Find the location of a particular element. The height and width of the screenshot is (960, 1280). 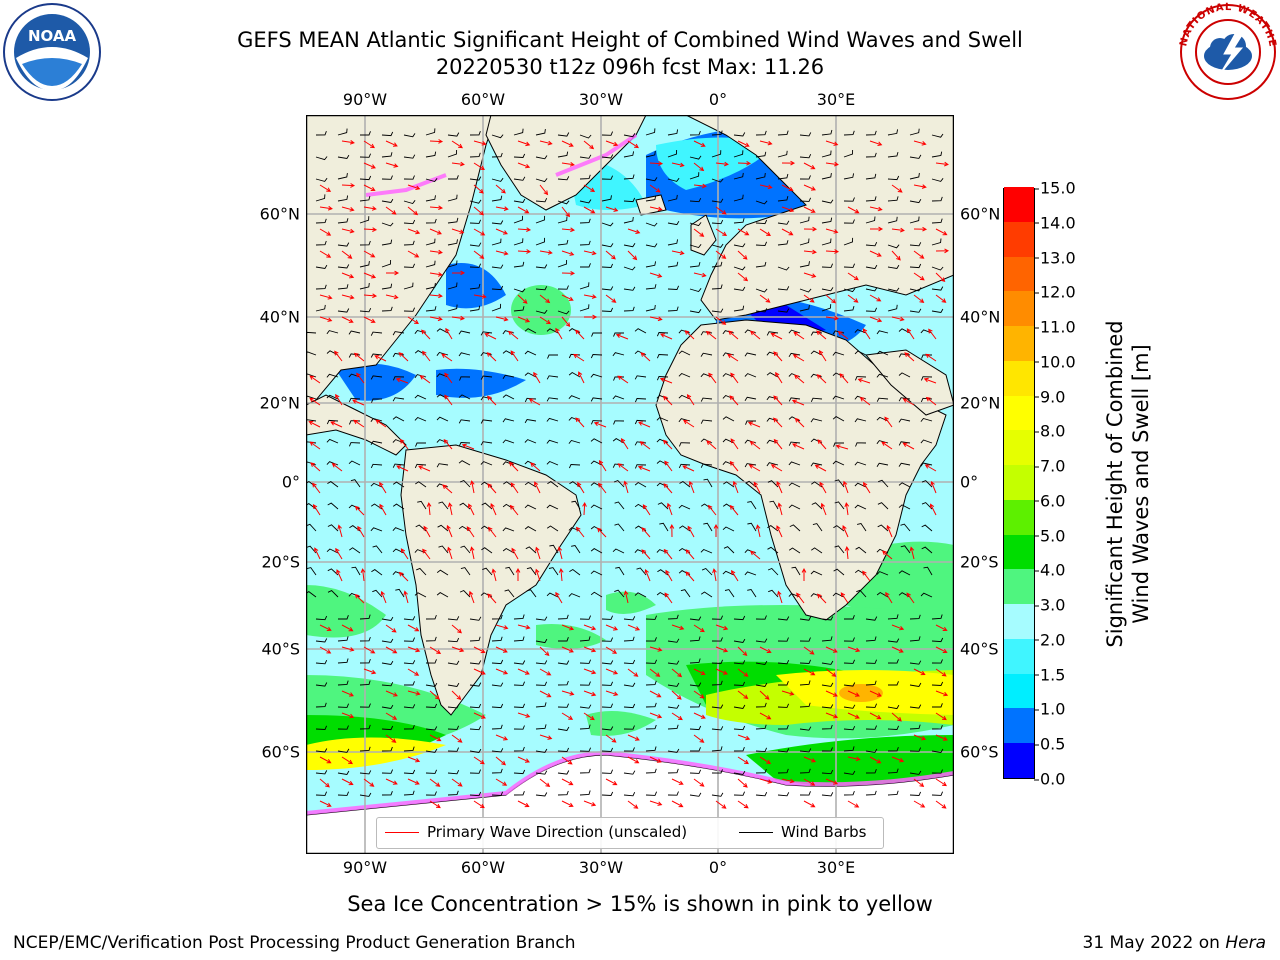

lat-label-left: 60°N is located at coordinates (279, 214).